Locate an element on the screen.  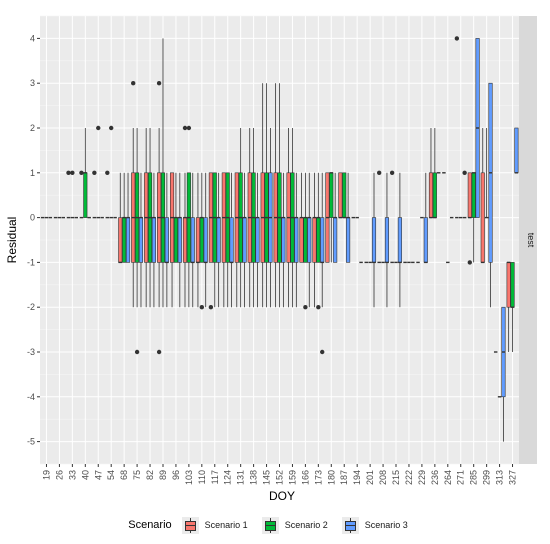
y-axis-ticks: -5 -4 -3 -2 -1 0 1 2 3 4 is located at coordinates (33, 240).